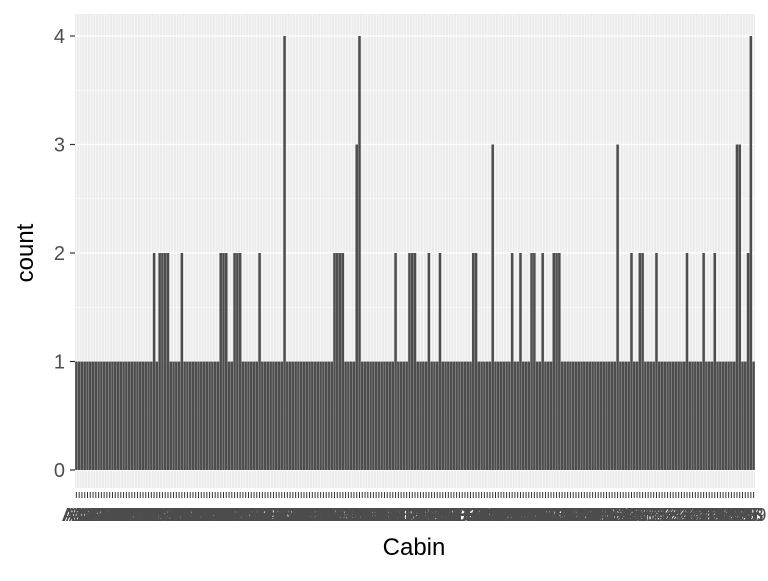 The height and width of the screenshot is (581, 768). I want to click on x-tick-label: B18, so click(124, 515).